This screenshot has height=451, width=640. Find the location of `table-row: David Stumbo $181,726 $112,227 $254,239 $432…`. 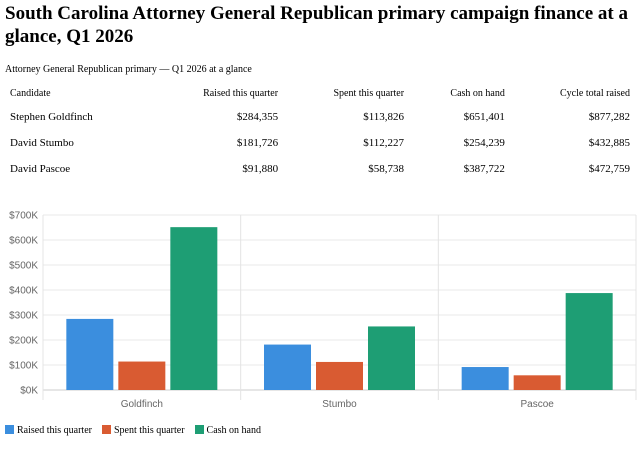

table-row: David Stumbo $181,726 $112,227 $254,239 $432… is located at coordinates (320, 143).